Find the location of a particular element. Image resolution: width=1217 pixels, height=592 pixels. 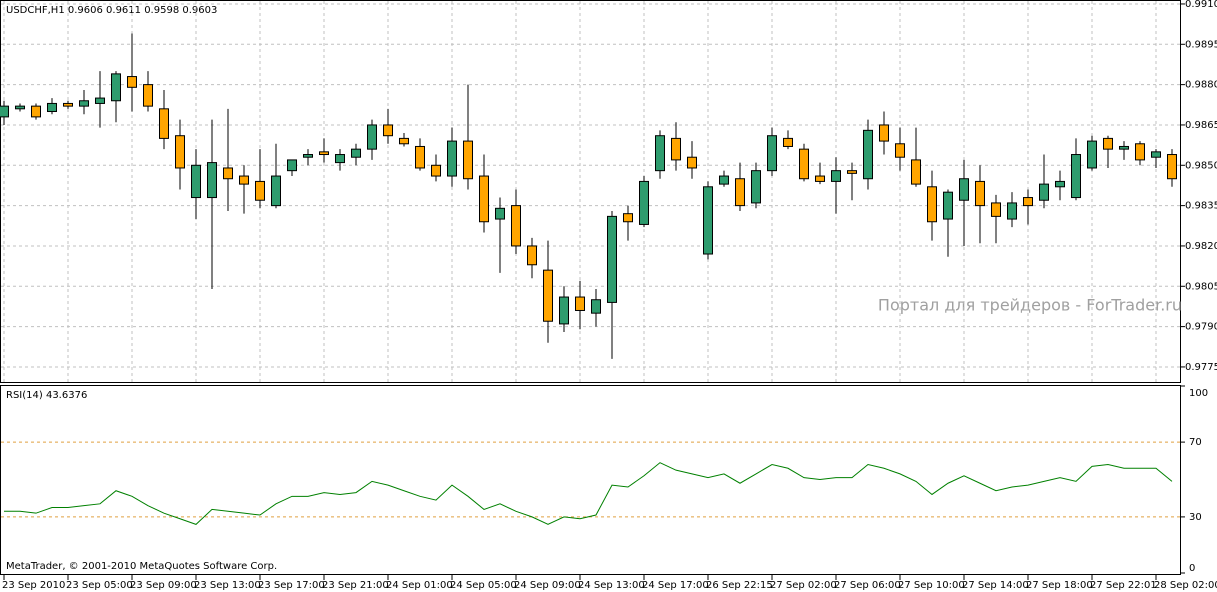

y-tick-label: 30 is located at coordinates (1195, 517).